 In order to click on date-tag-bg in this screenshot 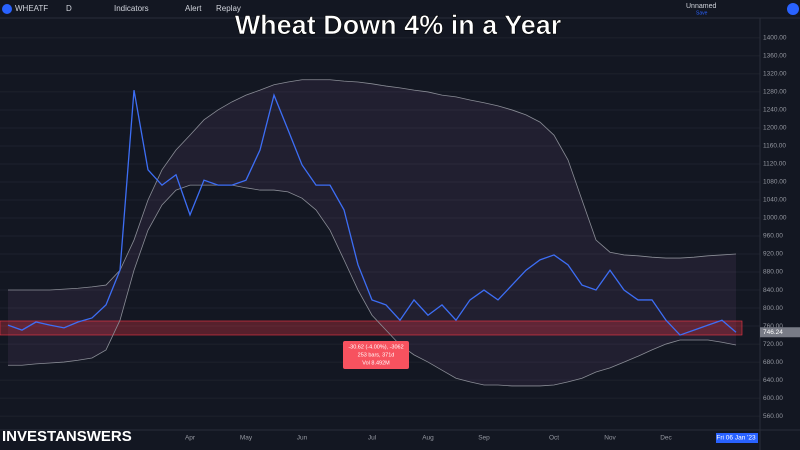, I will do `click(737, 438)`.